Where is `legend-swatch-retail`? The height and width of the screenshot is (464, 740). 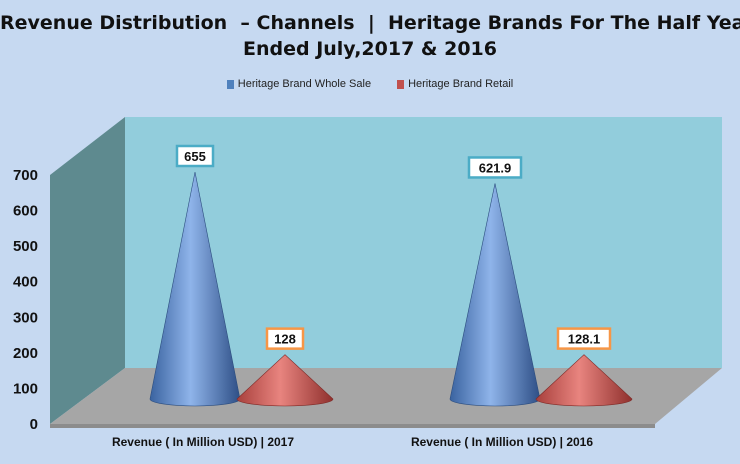
legend-swatch-retail is located at coordinates (401, 84).